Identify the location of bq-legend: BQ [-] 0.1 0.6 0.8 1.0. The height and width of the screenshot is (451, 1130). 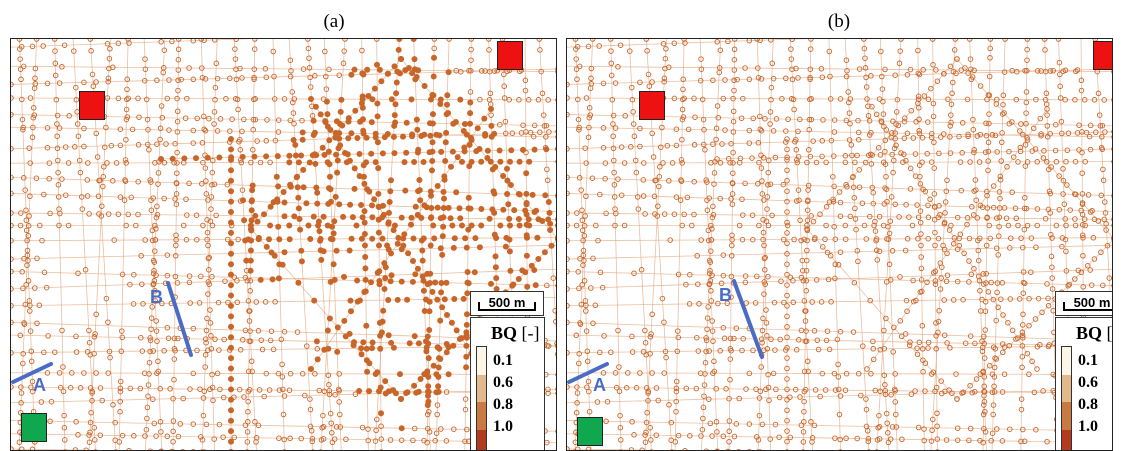
(1083, 383).